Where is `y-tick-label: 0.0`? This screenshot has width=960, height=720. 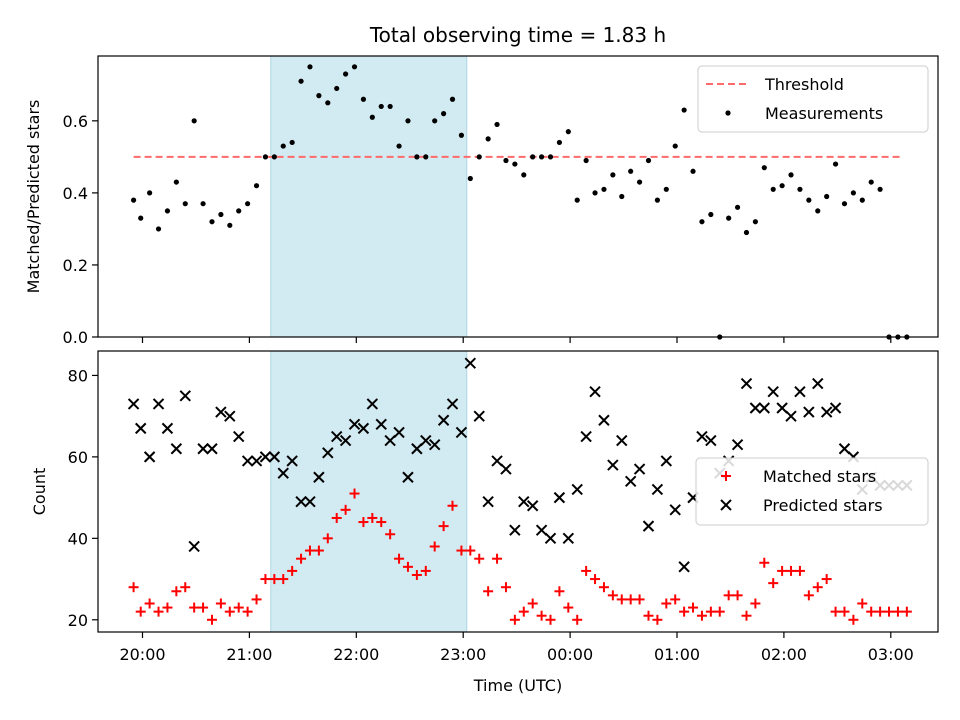 y-tick-label: 0.0 is located at coordinates (75, 337).